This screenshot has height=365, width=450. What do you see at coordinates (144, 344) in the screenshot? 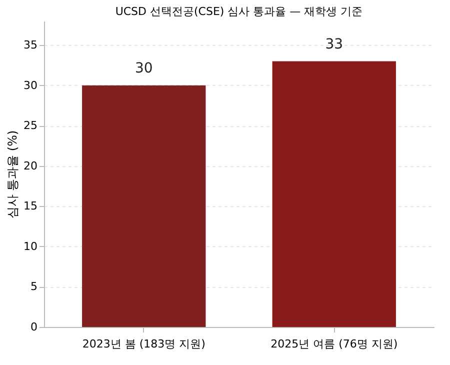
I see `x-tick-label: 2023년 봄 (183명 지원)` at bounding box center [144, 344].